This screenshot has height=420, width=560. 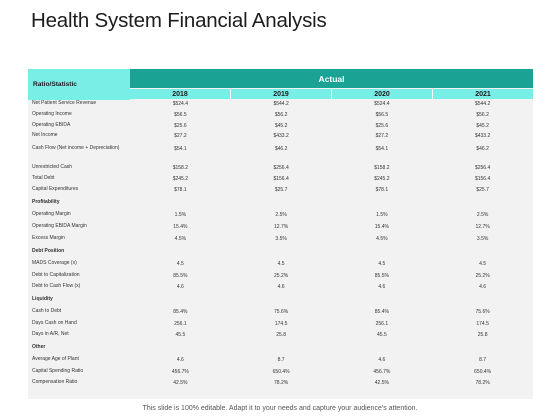 What do you see at coordinates (46, 202) in the screenshot?
I see `section-label: Profitability` at bounding box center [46, 202].